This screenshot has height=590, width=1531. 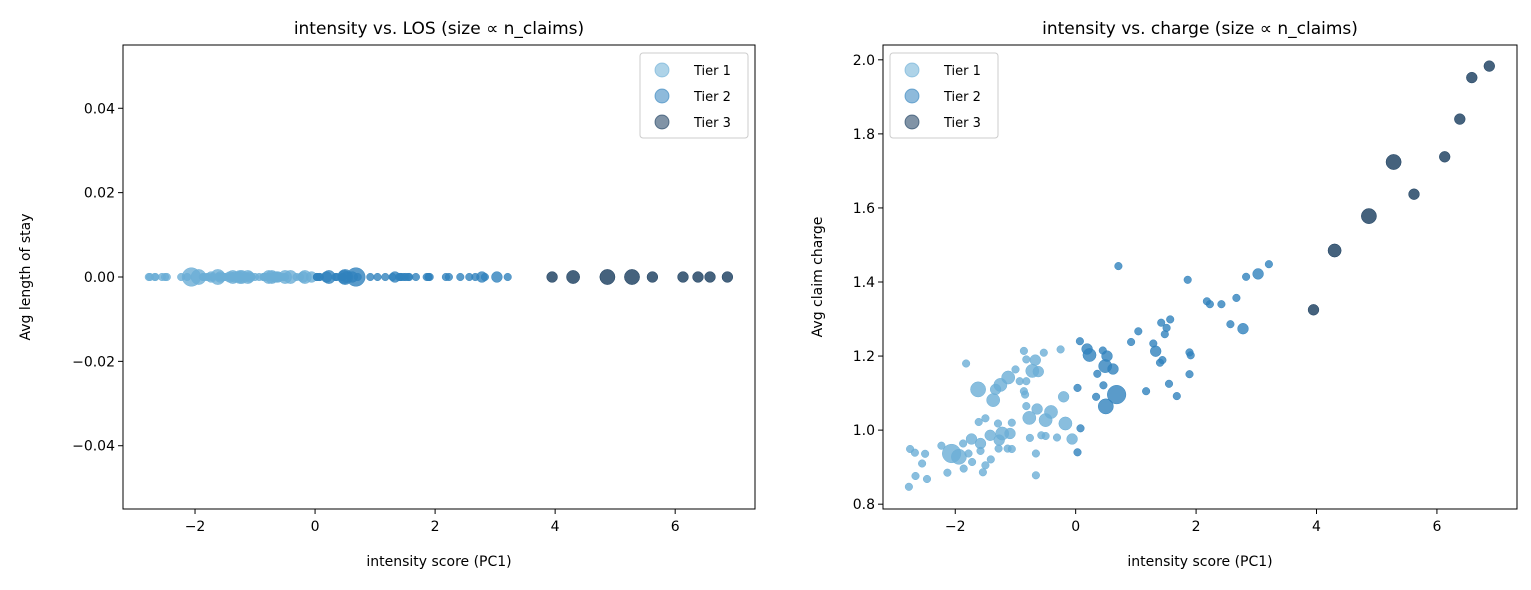 I want to click on y-tick-label: 0.8, so click(x=864, y=505).